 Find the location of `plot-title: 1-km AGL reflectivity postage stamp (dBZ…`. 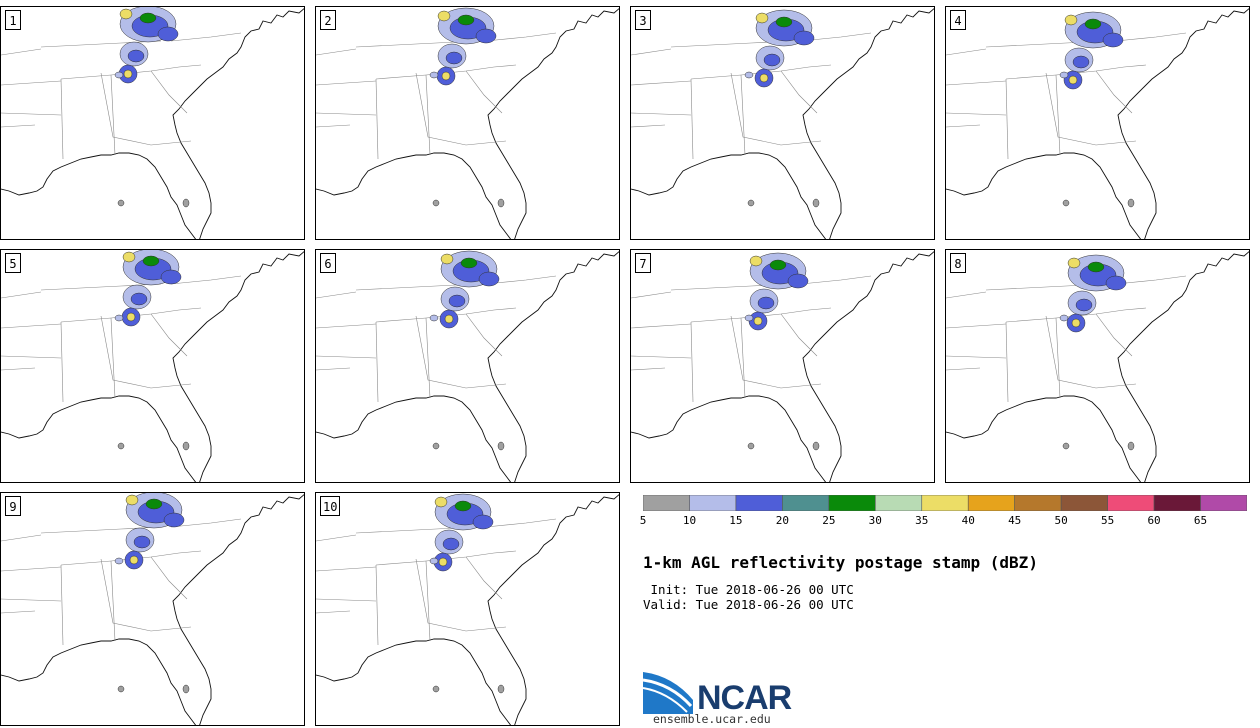

plot-title: 1-km AGL reflectivity postage stamp (dBZ… is located at coordinates (840, 562).